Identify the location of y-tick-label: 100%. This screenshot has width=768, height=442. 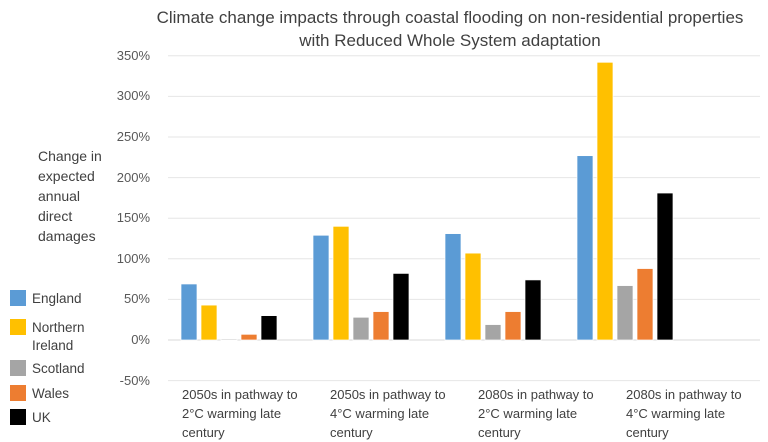
(133, 258).